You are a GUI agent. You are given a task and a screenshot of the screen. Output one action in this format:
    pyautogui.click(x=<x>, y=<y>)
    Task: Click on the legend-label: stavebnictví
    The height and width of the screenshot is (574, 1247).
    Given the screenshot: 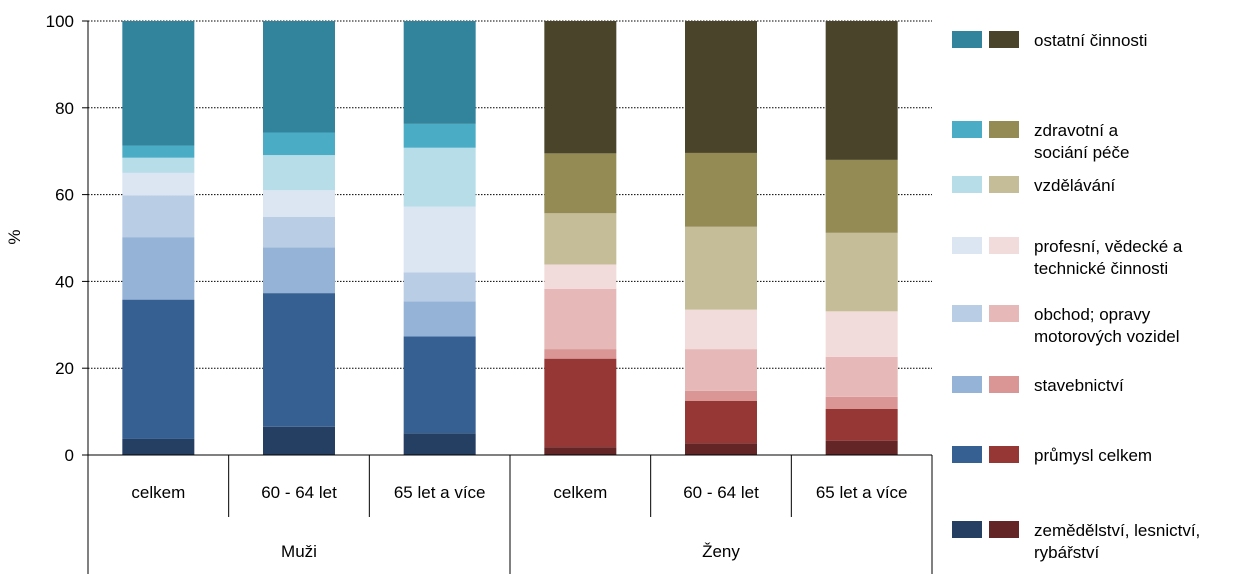 What is the action you would take?
    pyautogui.click(x=1079, y=385)
    